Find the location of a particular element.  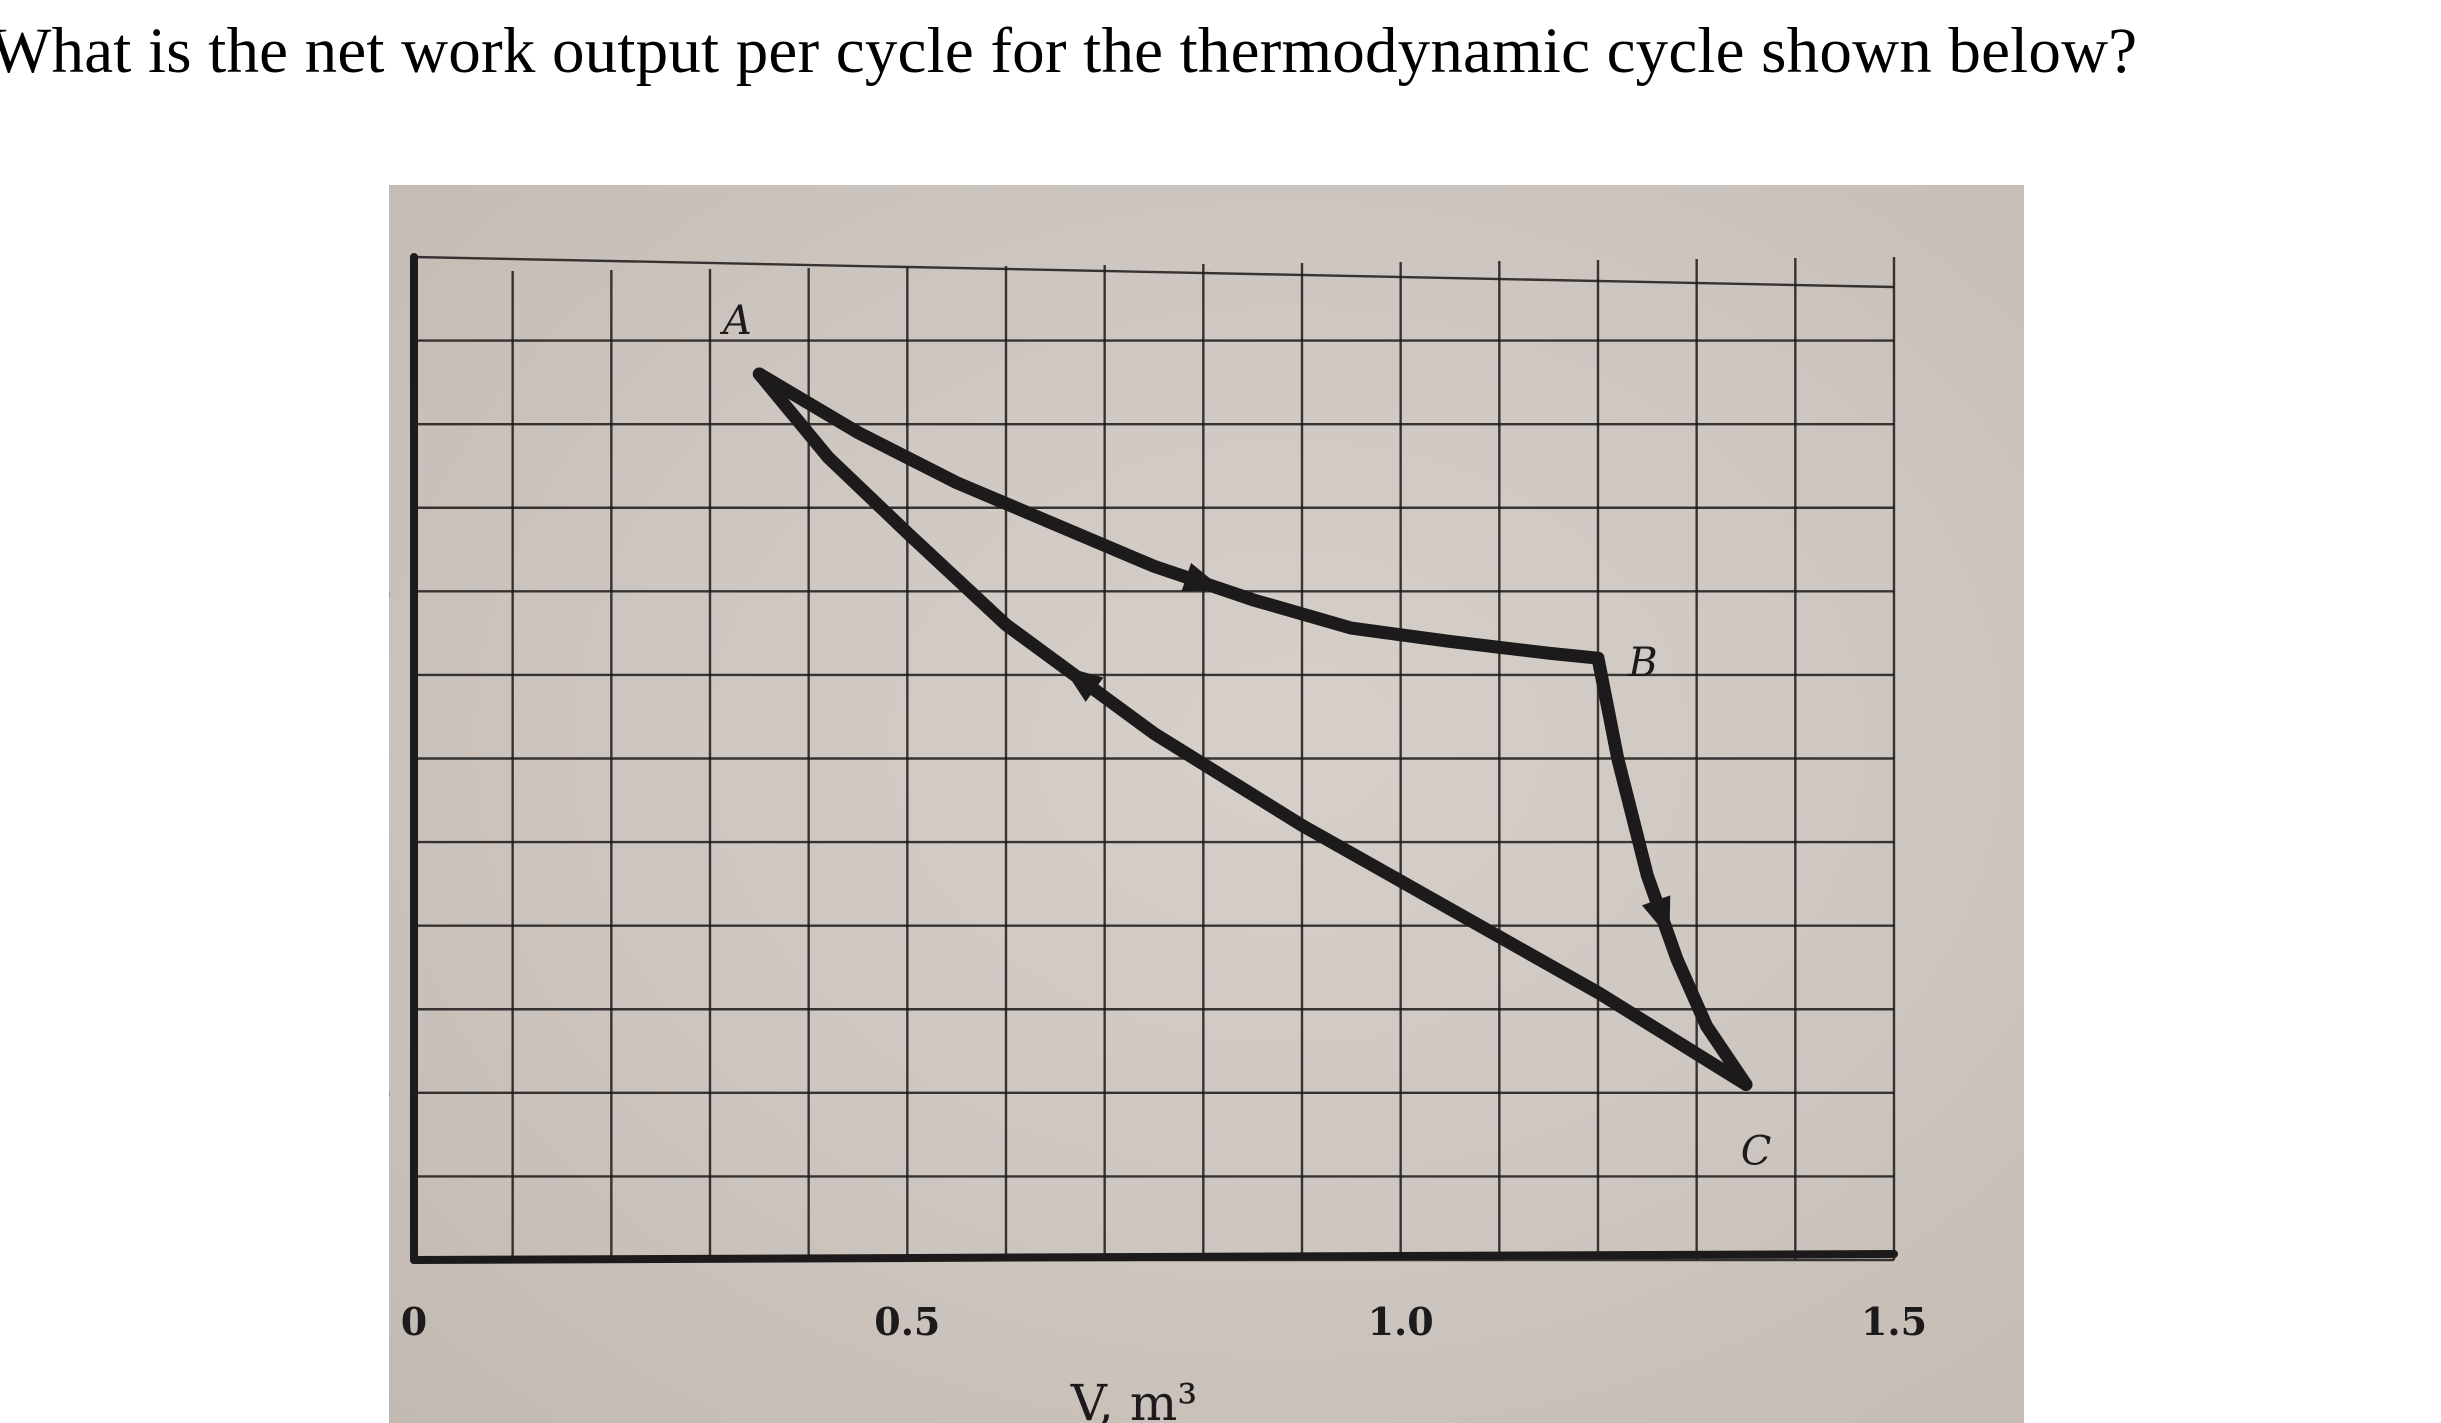

axis-titles: V, m³p, 105 Pa is located at coordinates (1134, 1398).